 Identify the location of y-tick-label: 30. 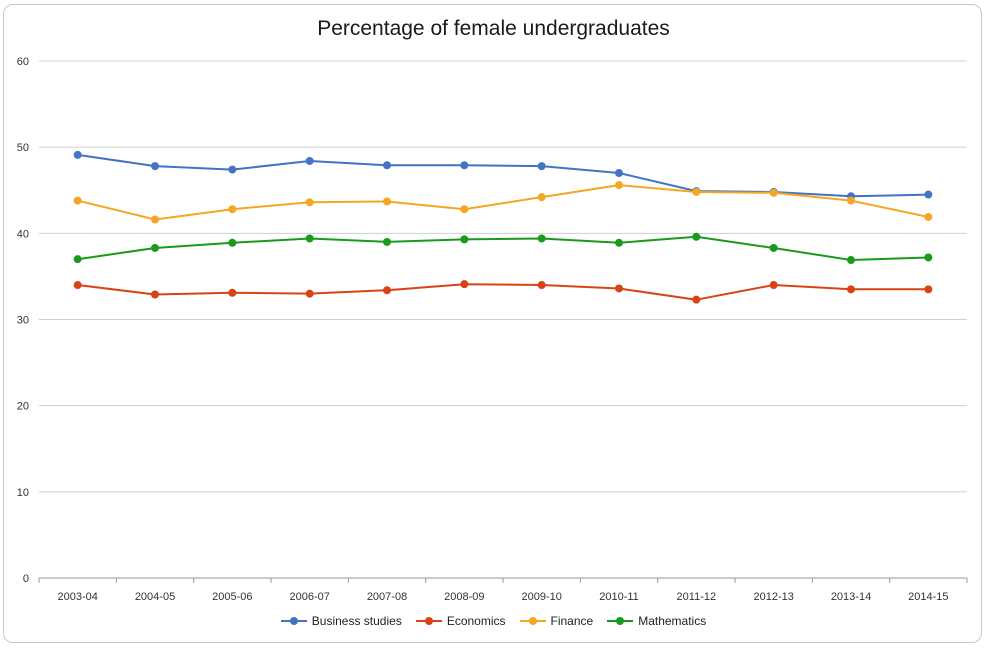
(23, 321).